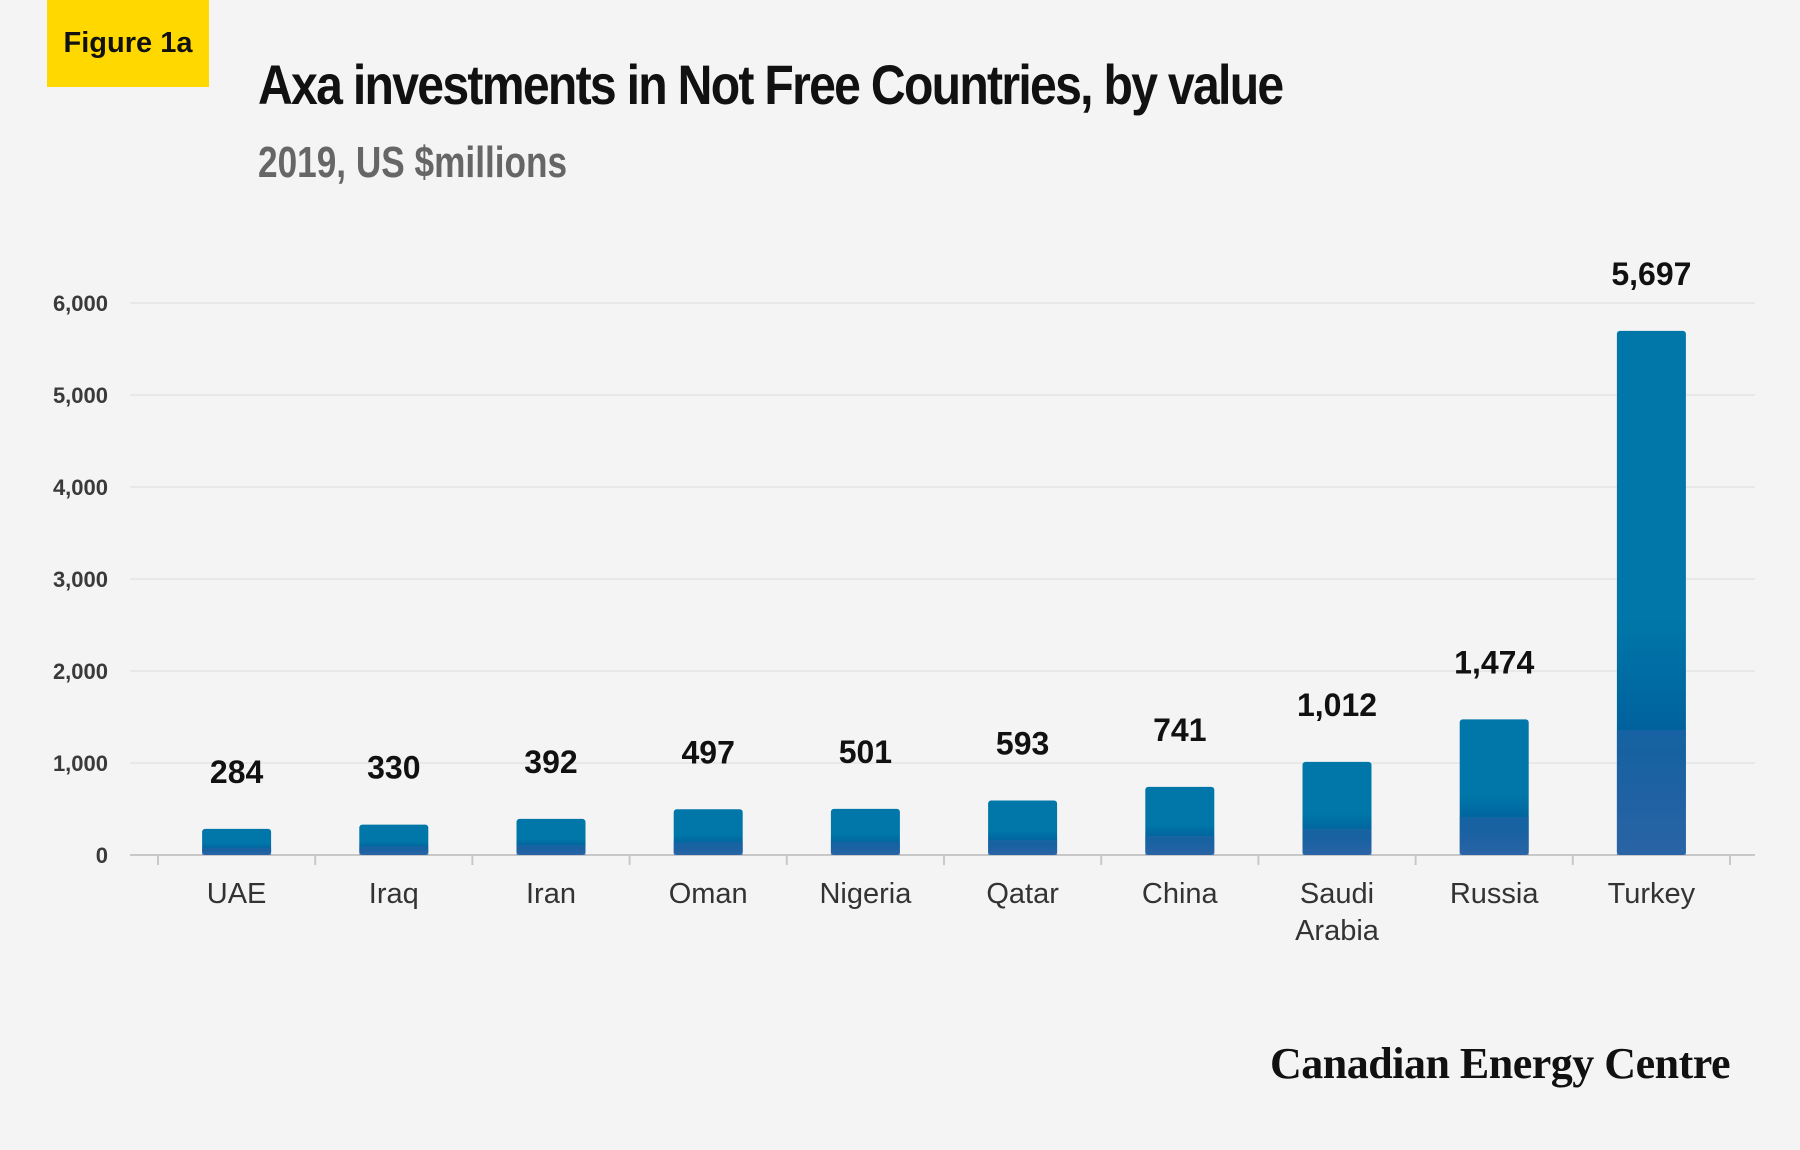 The image size is (1800, 1150). I want to click on x-category-label: China, so click(1180, 894).